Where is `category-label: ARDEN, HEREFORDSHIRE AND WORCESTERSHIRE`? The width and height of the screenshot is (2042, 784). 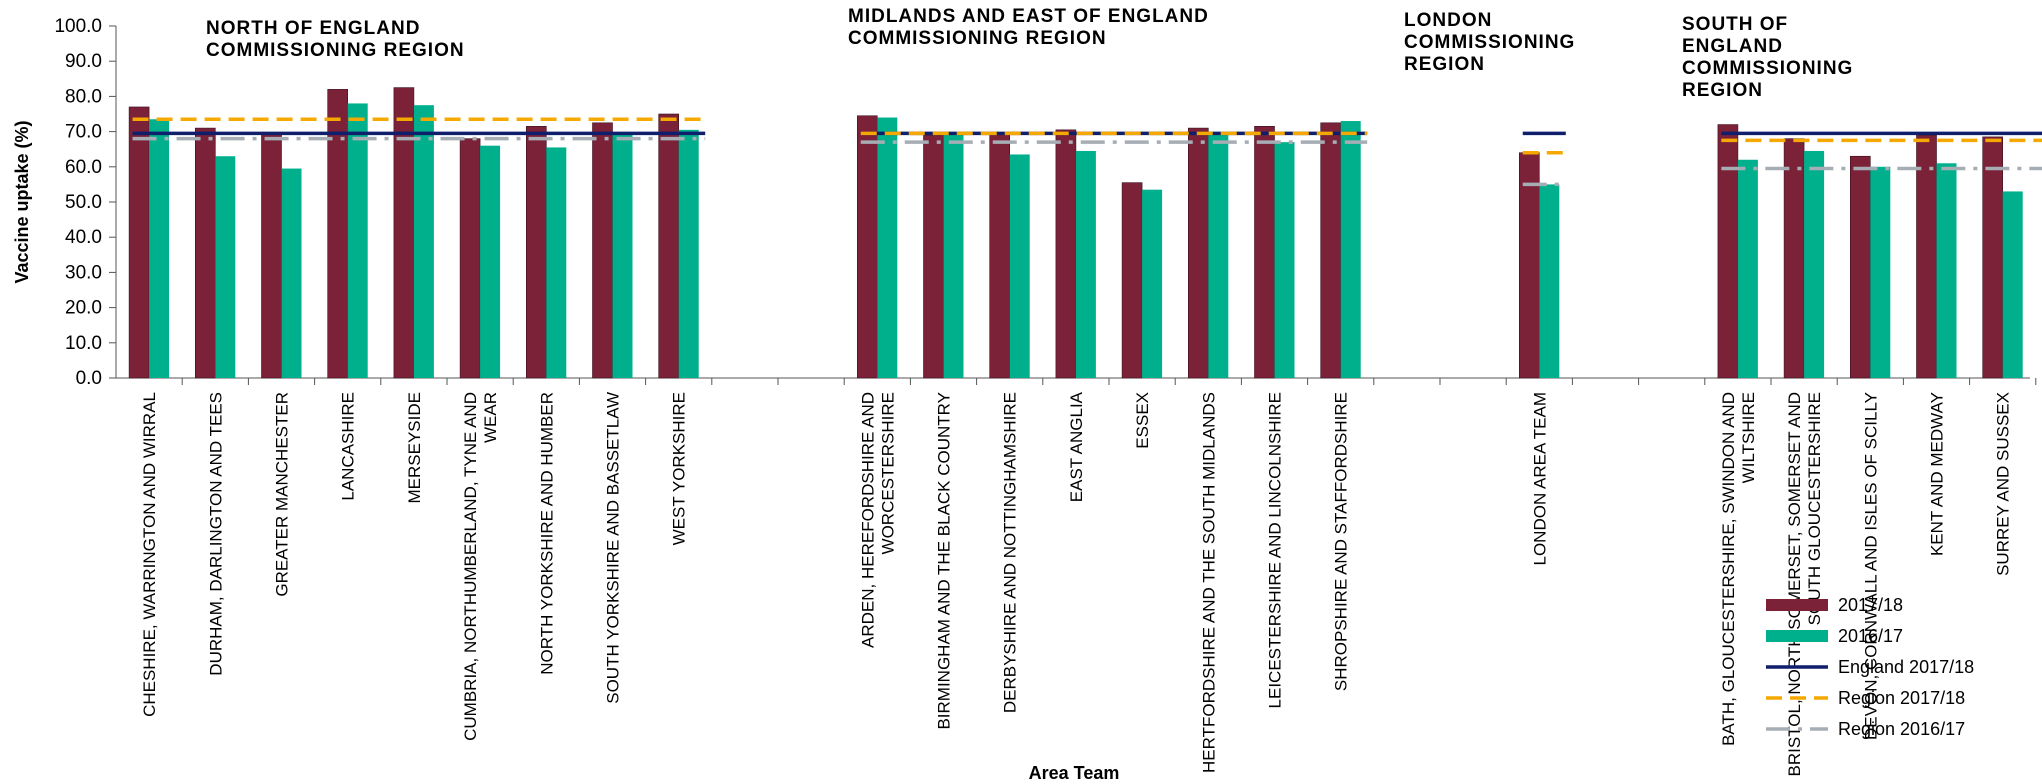 category-label: ARDEN, HEREFORDSHIRE AND WORCESTERSHIRE is located at coordinates (877, 520).